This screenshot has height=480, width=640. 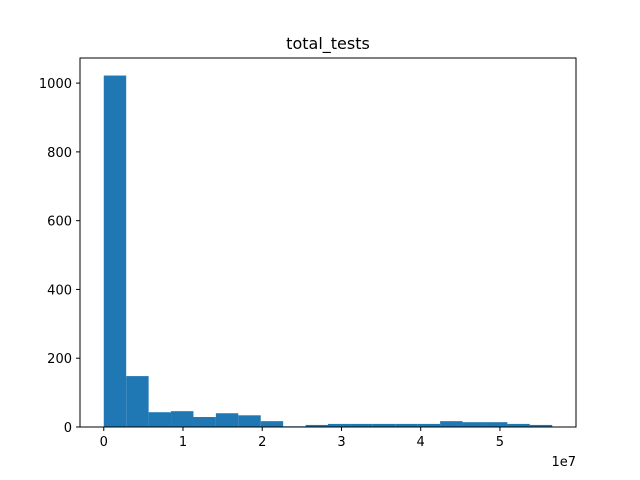 I want to click on y-tick-label: 600, so click(x=59, y=222).